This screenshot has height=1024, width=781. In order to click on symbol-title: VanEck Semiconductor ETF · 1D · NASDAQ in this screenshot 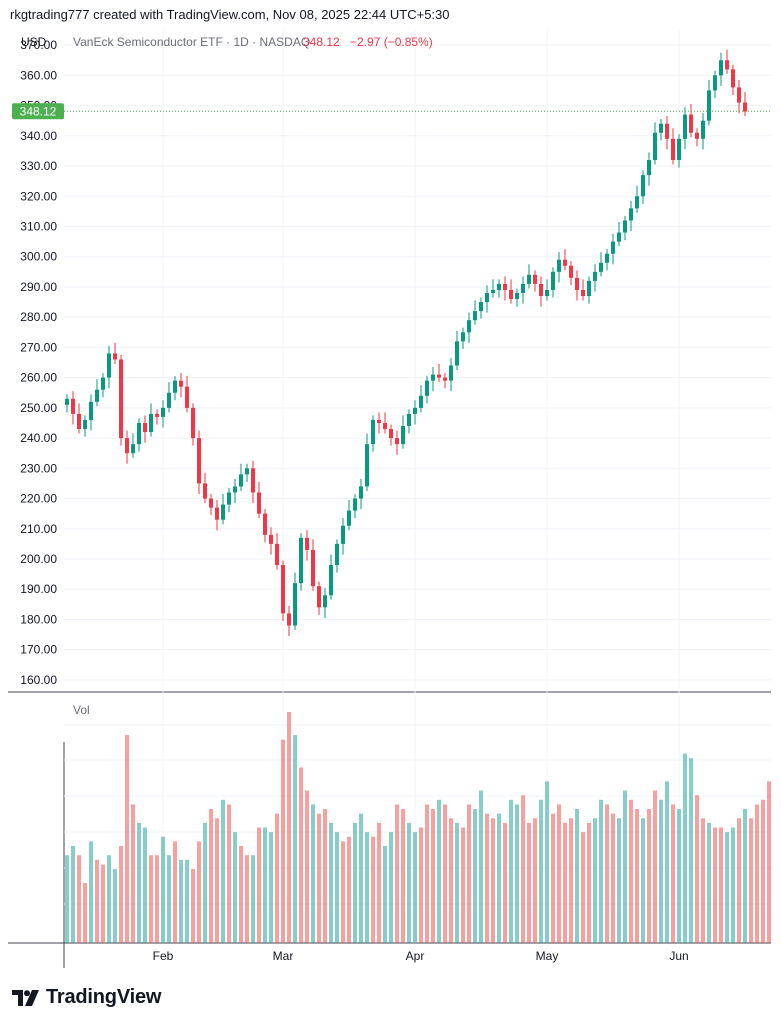, I will do `click(191, 42)`.